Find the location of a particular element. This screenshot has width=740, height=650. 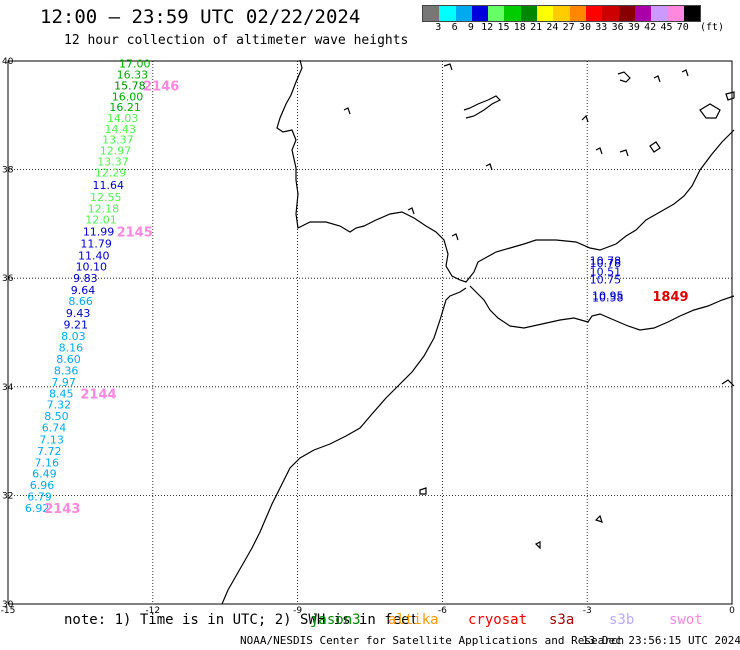

y-tick-label: 30 is located at coordinates (8, 605).